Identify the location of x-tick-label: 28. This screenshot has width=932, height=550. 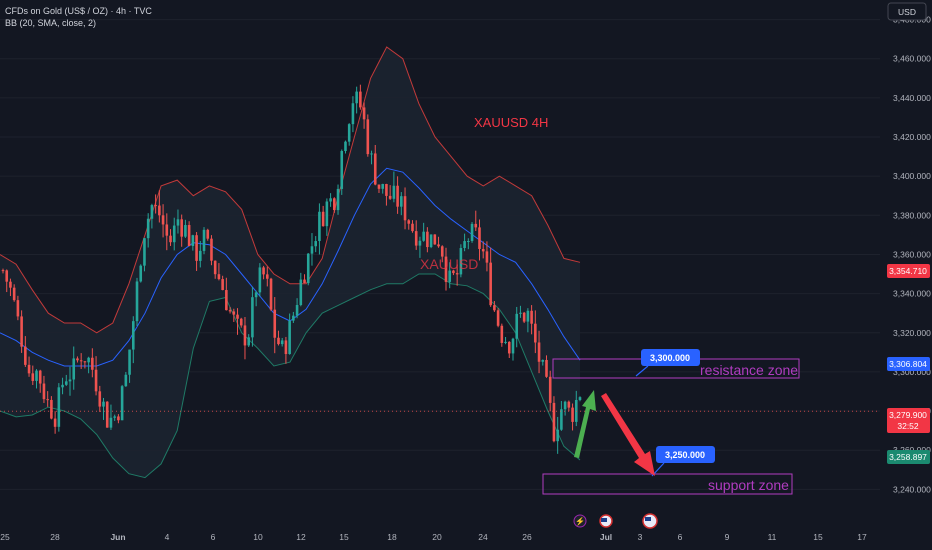
(55, 537).